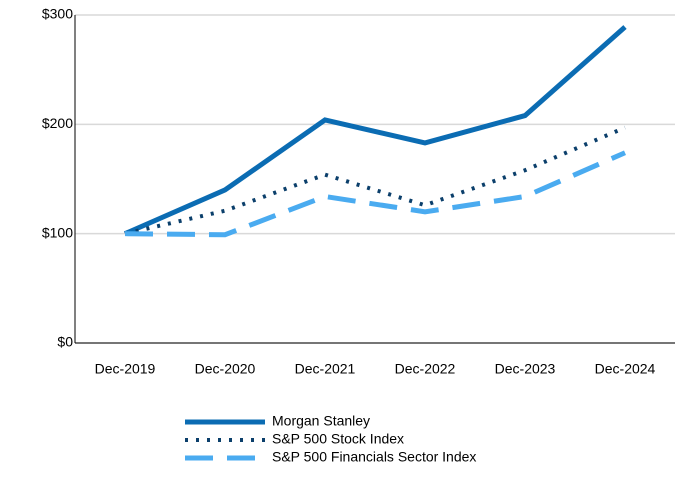 The image size is (690, 495). Describe the element at coordinates (374, 457) in the screenshot. I see `legend-label: S&P 500 Financials Sector Index` at that location.